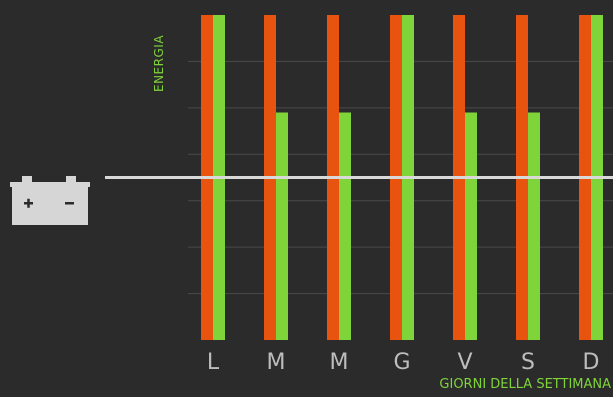 Image resolution: width=613 pixels, height=397 pixels. Describe the element at coordinates (50, 200) in the screenshot. I see `battery-icon` at that location.